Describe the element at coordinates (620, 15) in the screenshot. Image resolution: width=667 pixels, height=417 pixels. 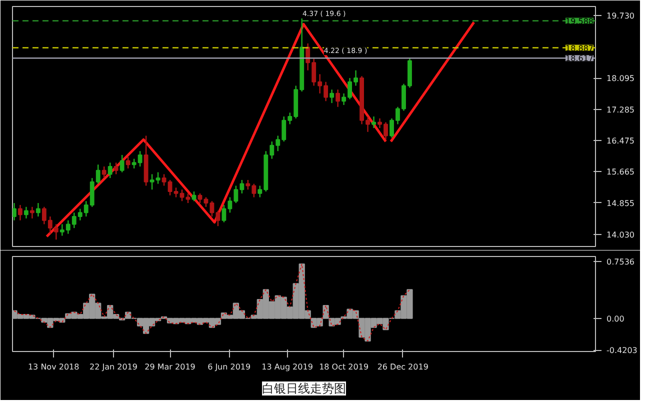
I see `y-tick-label: 19.730` at that location.